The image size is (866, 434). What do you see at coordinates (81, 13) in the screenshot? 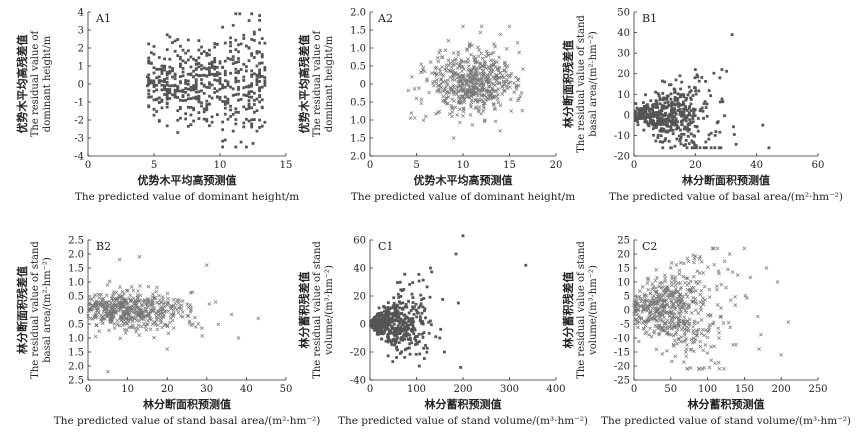
I see `y-tick-label: 4` at bounding box center [81, 13].